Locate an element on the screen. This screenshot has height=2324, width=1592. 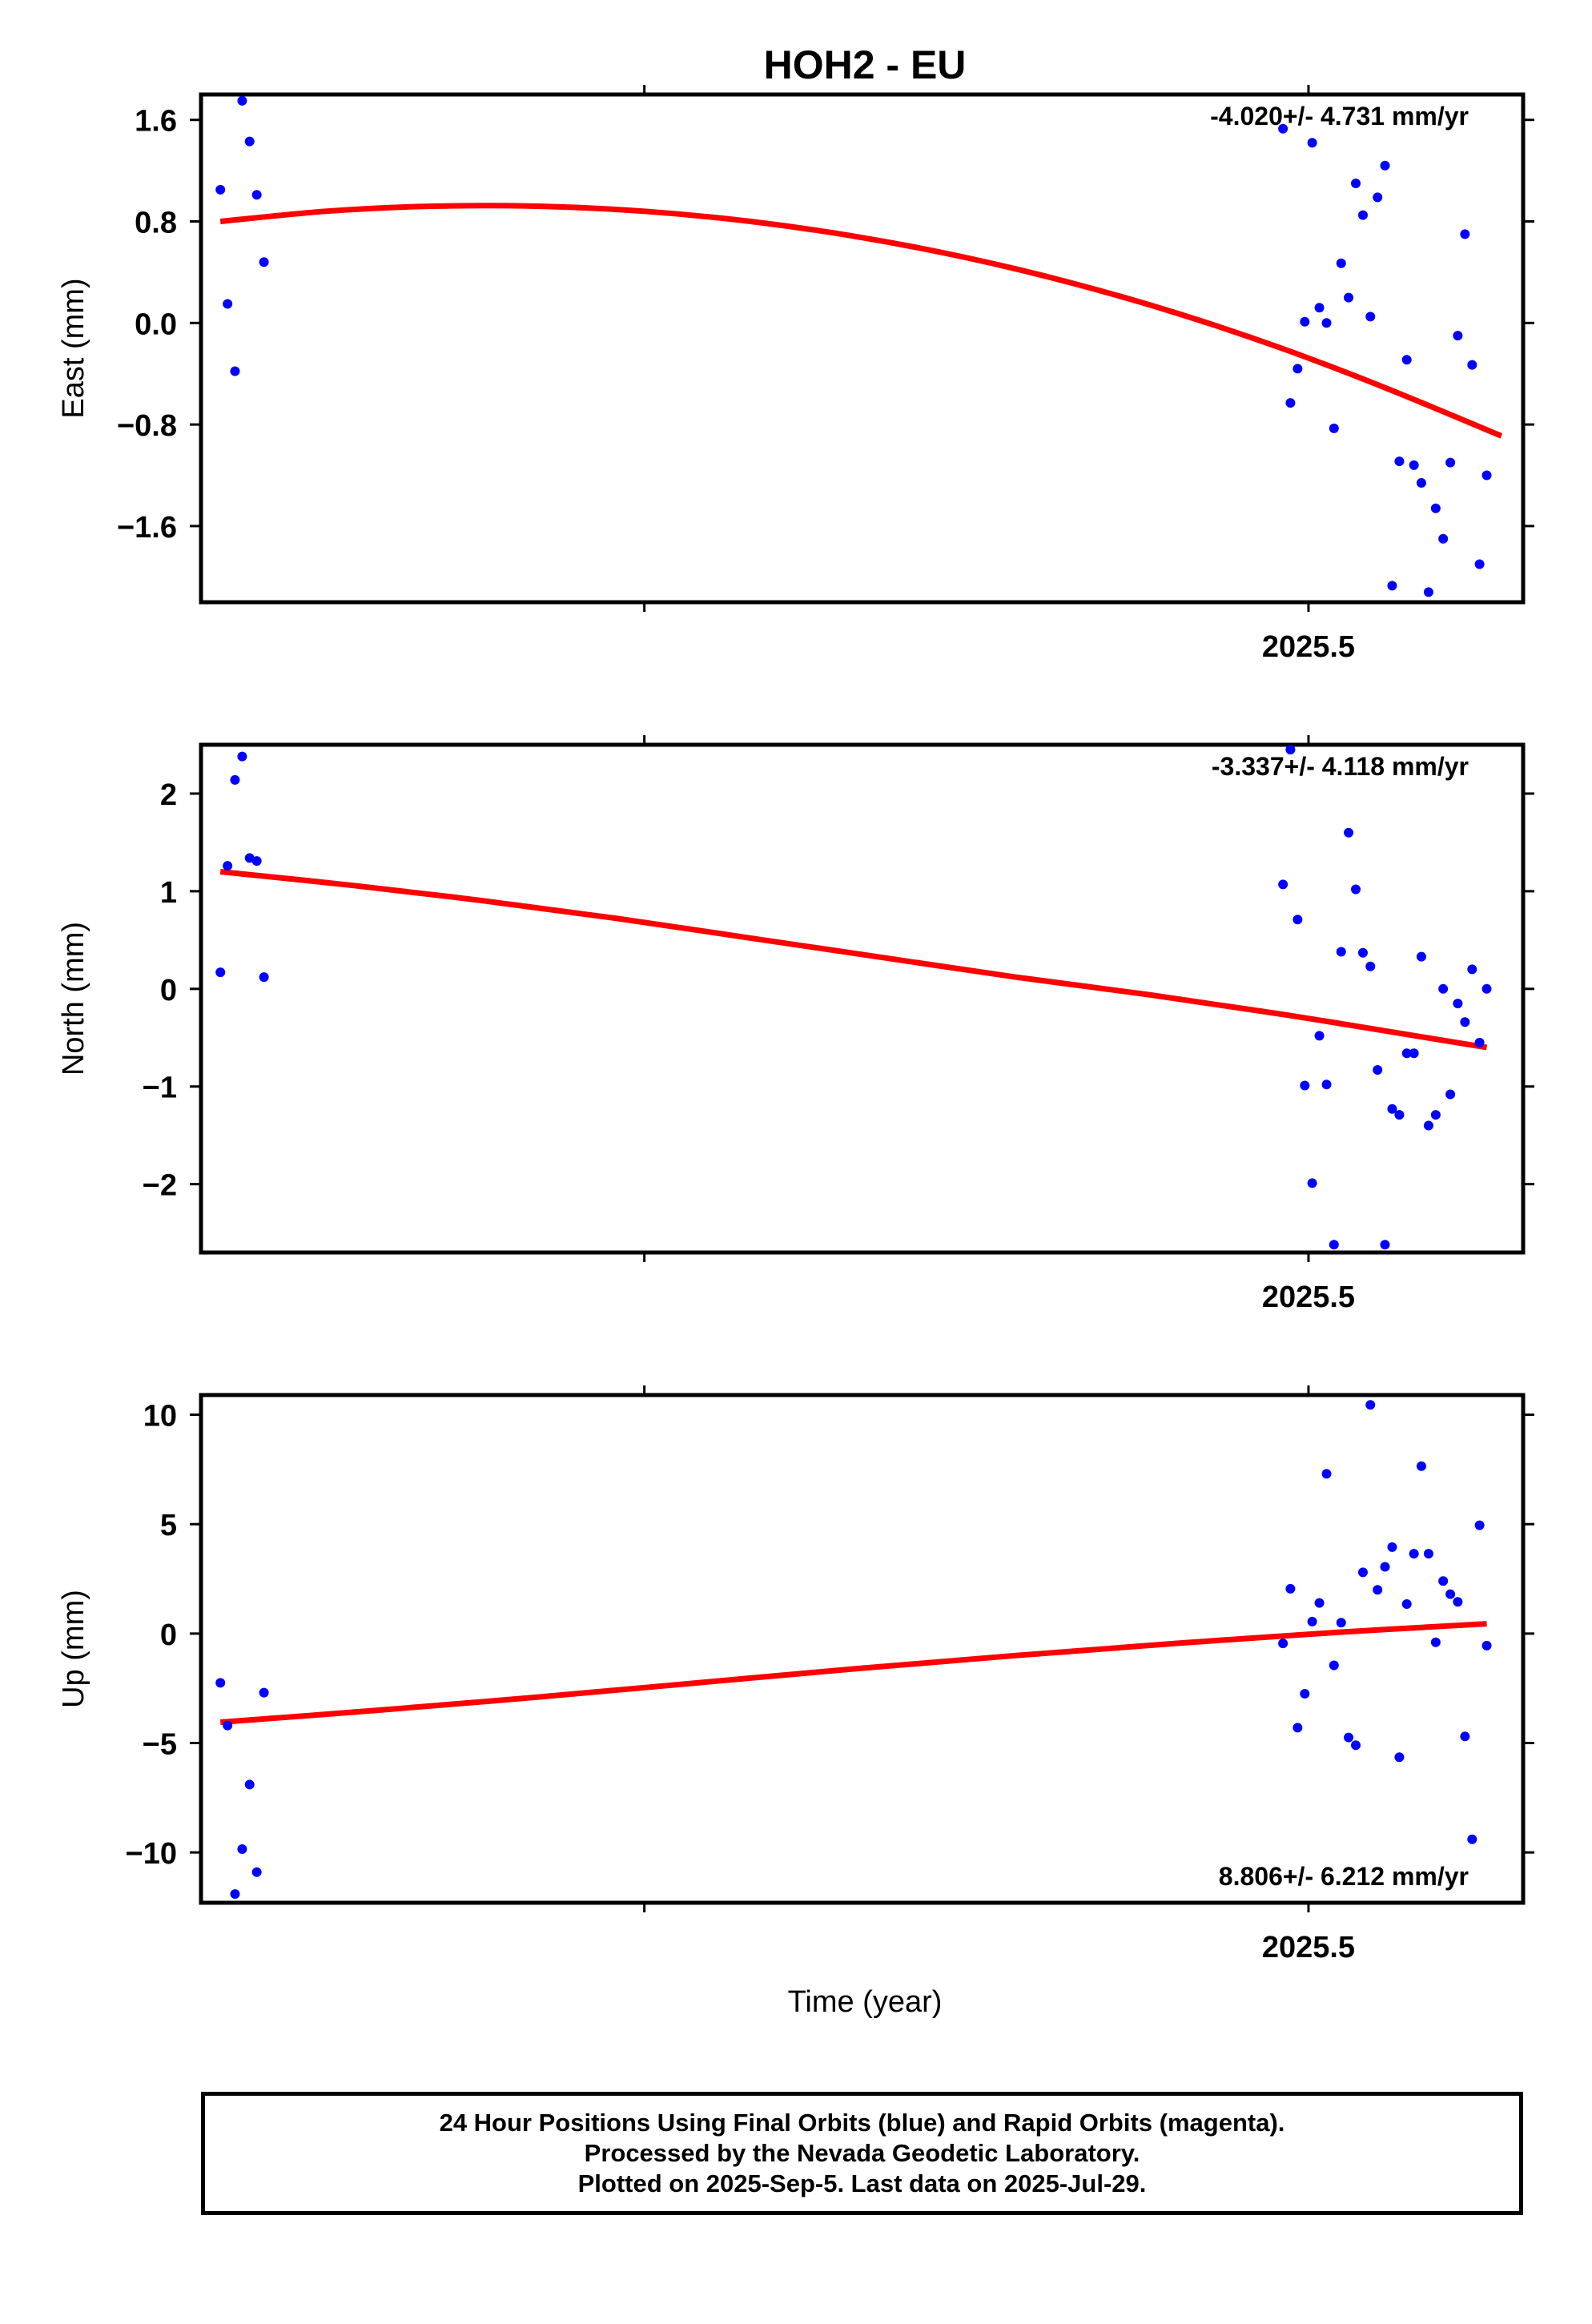
north-y-tick-label: 2 is located at coordinates (168, 795).